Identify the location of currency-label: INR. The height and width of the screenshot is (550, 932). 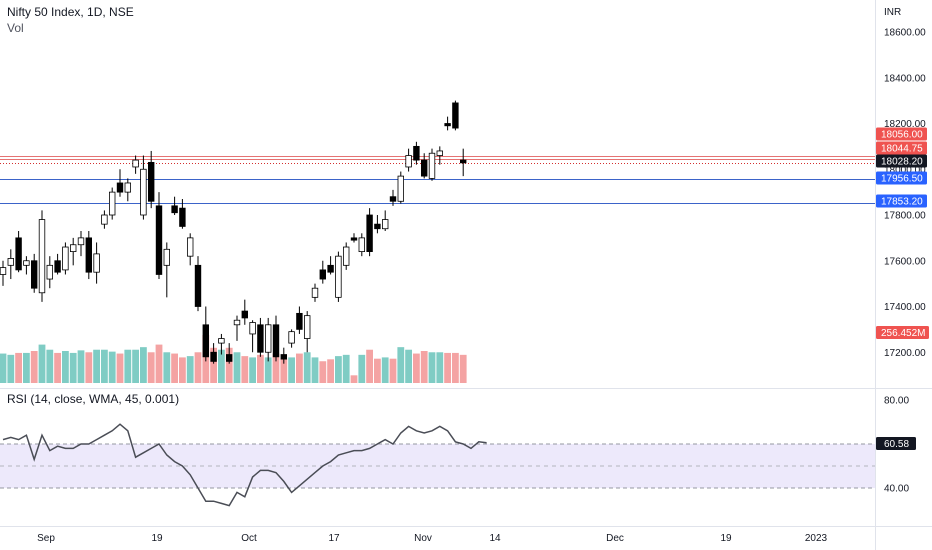
(892, 12).